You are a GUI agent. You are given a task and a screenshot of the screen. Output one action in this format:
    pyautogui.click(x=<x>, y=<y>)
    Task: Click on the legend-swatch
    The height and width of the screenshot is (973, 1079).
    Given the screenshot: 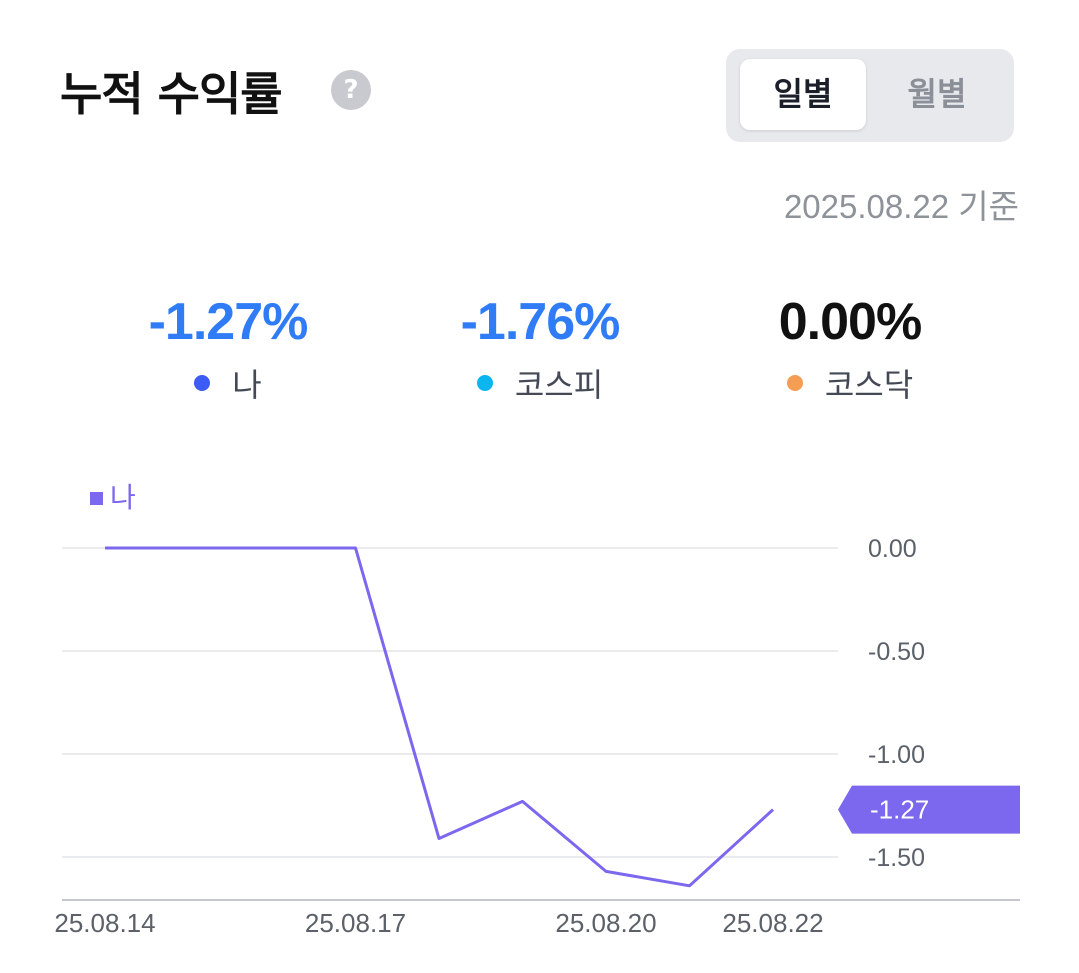 What is the action you would take?
    pyautogui.click(x=96, y=498)
    